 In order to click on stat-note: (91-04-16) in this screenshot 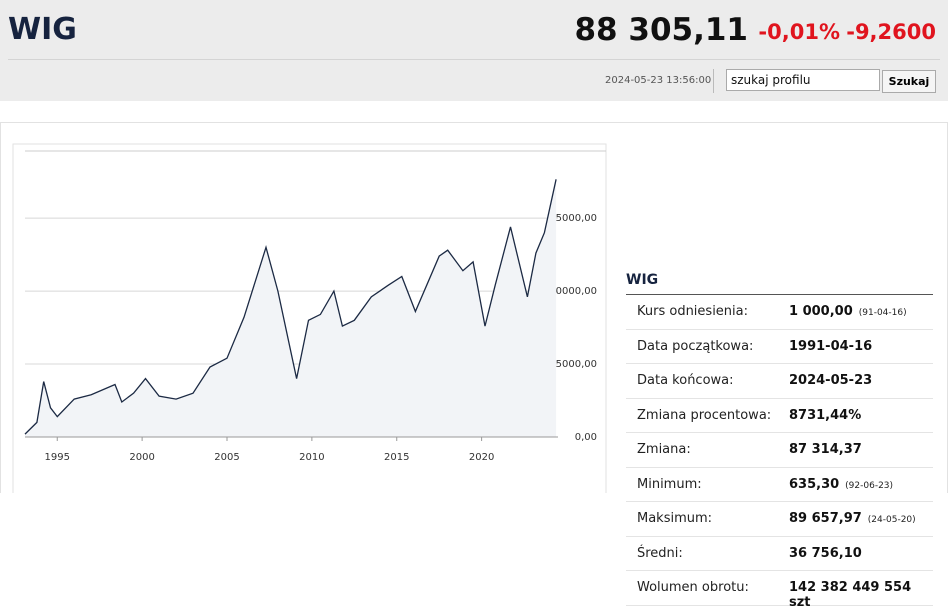, I will do `click(882, 313)`.